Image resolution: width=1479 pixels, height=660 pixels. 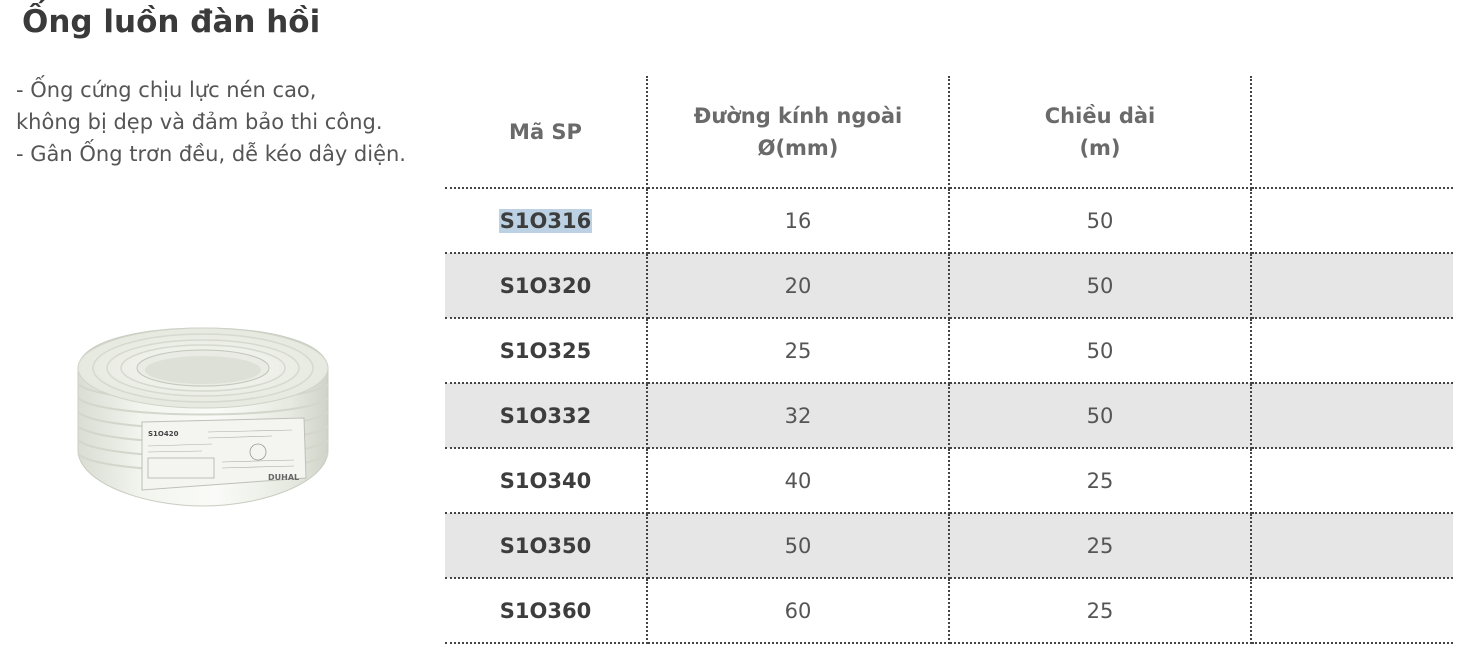 What do you see at coordinates (163, 434) in the screenshot?
I see `label-code: S1O420` at bounding box center [163, 434].